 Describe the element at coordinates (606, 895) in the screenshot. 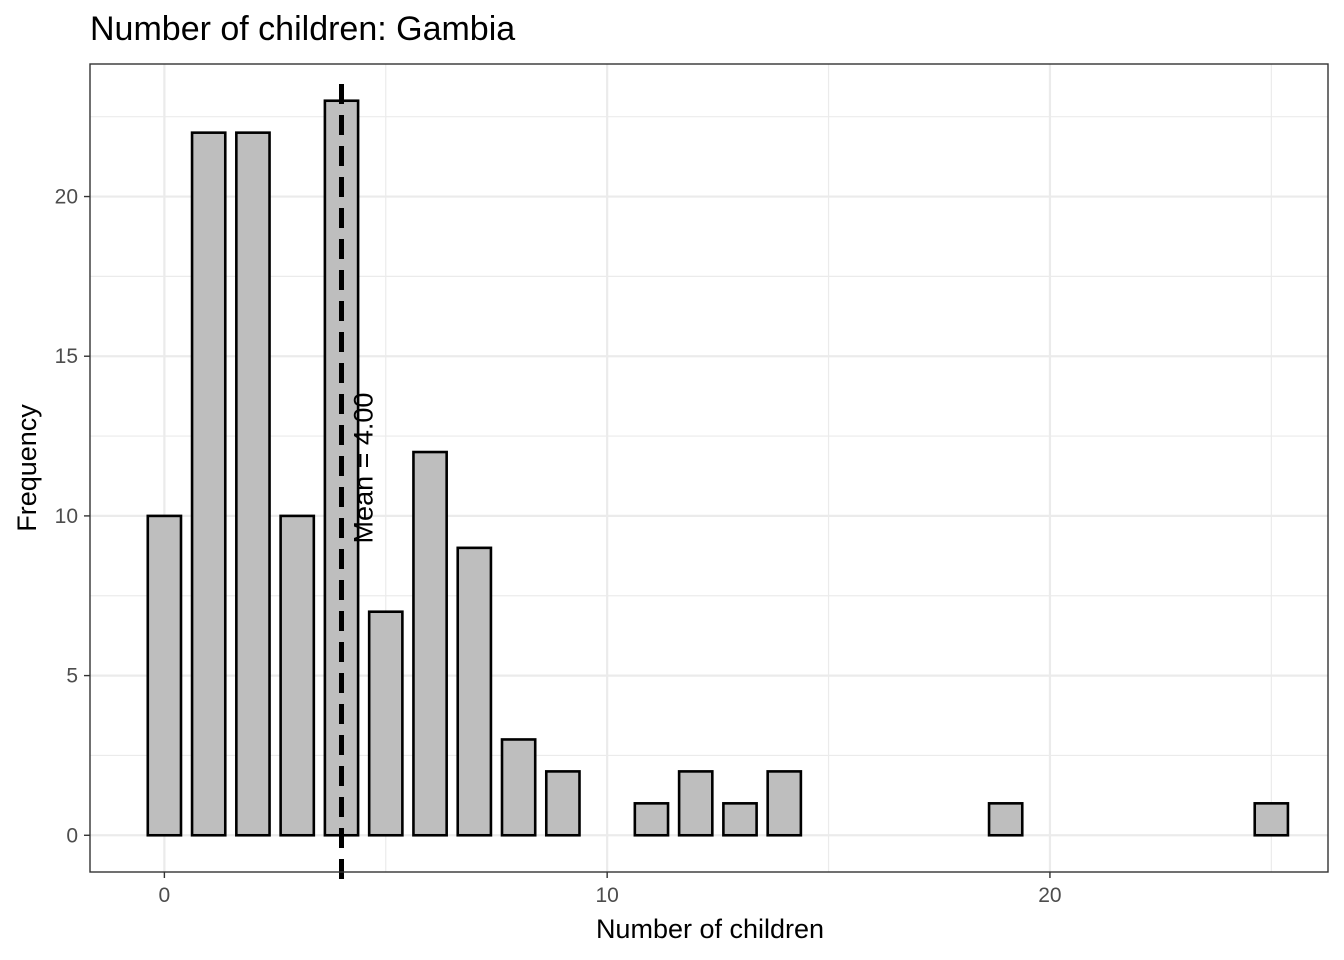

I see `x-tick-label: 10` at that location.